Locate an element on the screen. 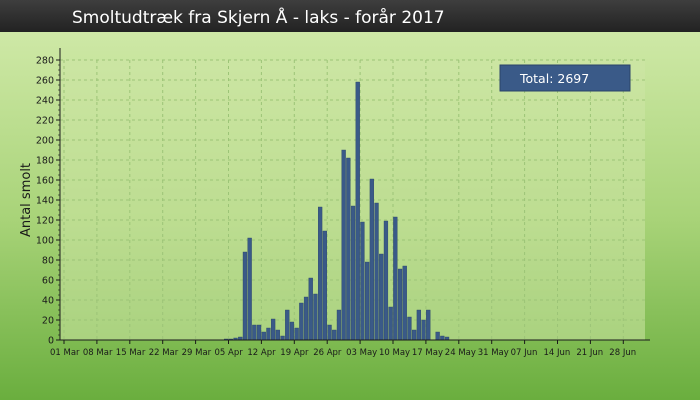  x-tick-label: 28 Jun is located at coordinates (622, 353).